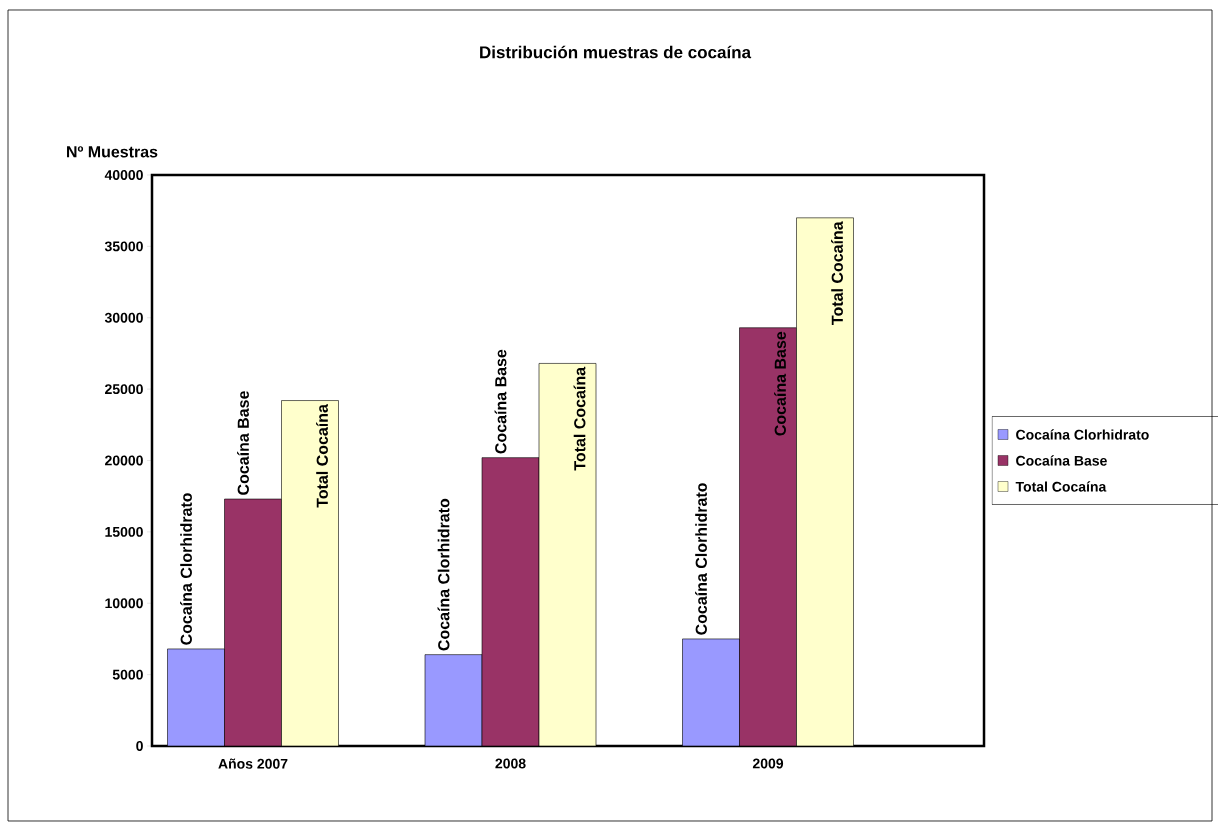 The width and height of the screenshot is (1218, 825). Describe the element at coordinates (124, 389) in the screenshot. I see `y-tick-label: 25000` at that location.